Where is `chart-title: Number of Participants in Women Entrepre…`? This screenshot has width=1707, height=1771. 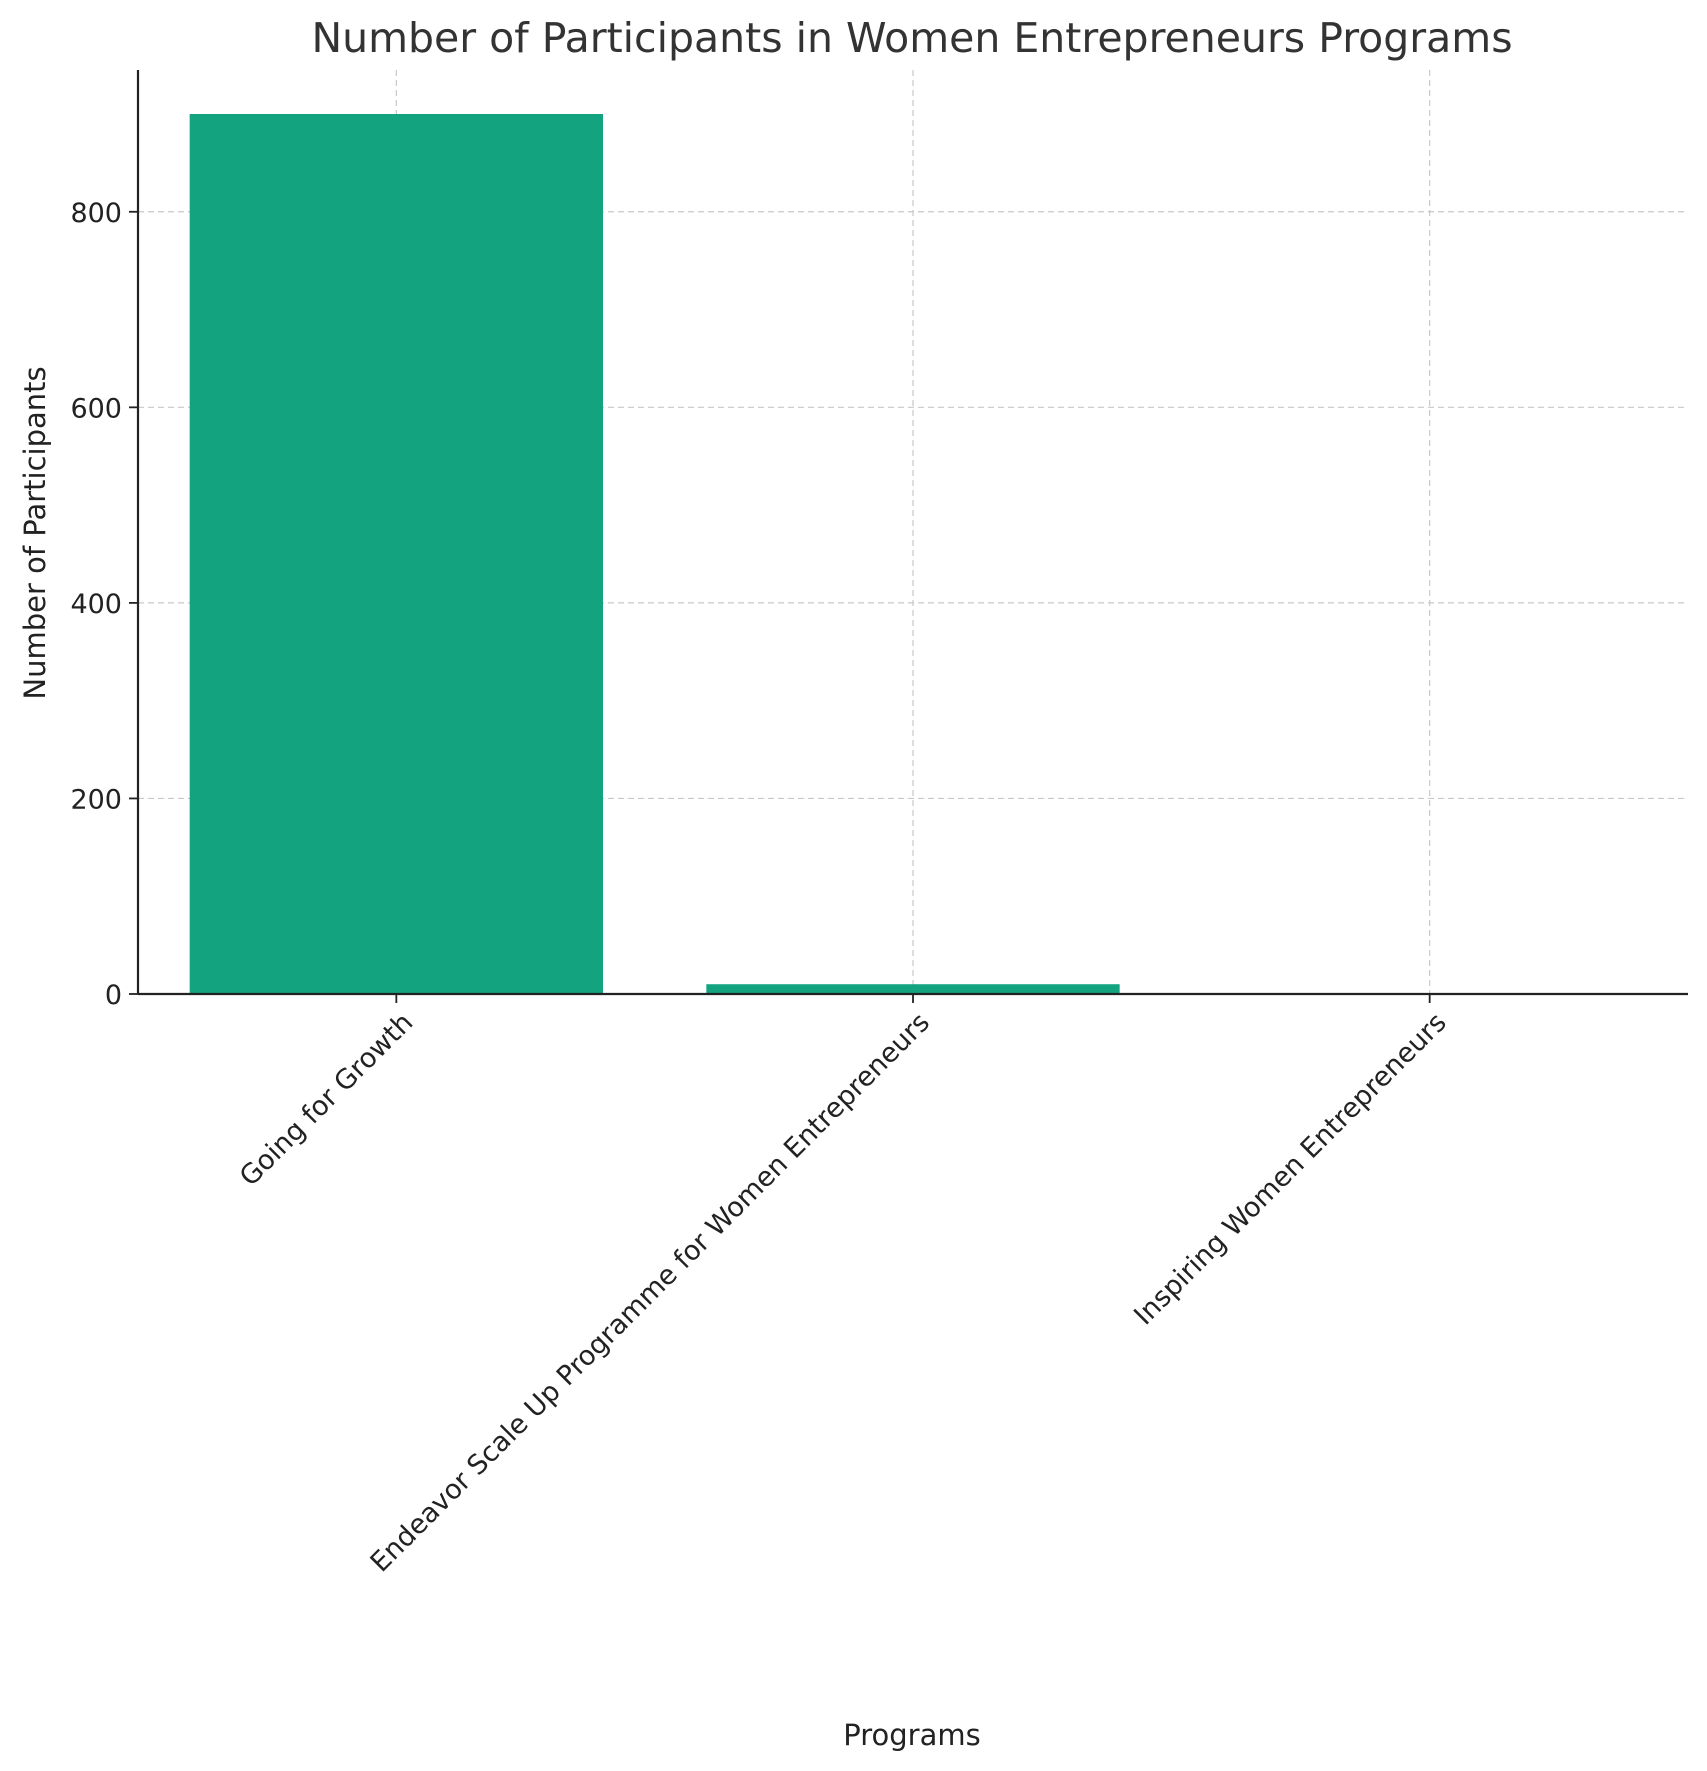 chart-title: Number of Participants in Women Entrepre… is located at coordinates (911, 38).